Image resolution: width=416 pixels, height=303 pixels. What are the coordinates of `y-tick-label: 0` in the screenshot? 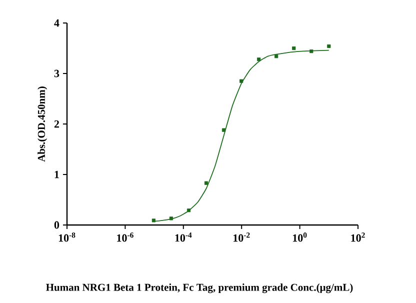 It's located at (57, 225).